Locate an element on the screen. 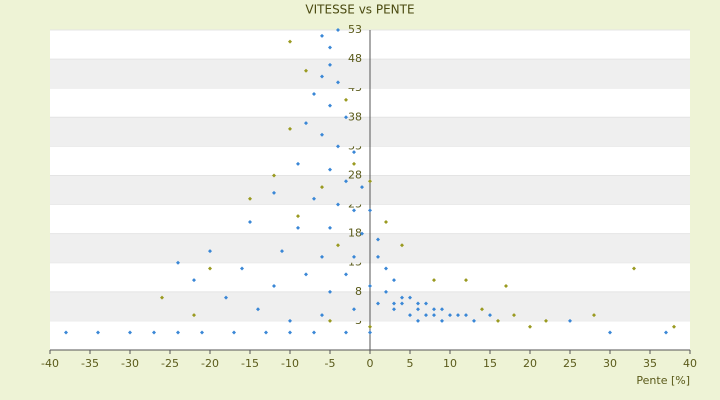  x-tick-label: 10 is located at coordinates (450, 363).